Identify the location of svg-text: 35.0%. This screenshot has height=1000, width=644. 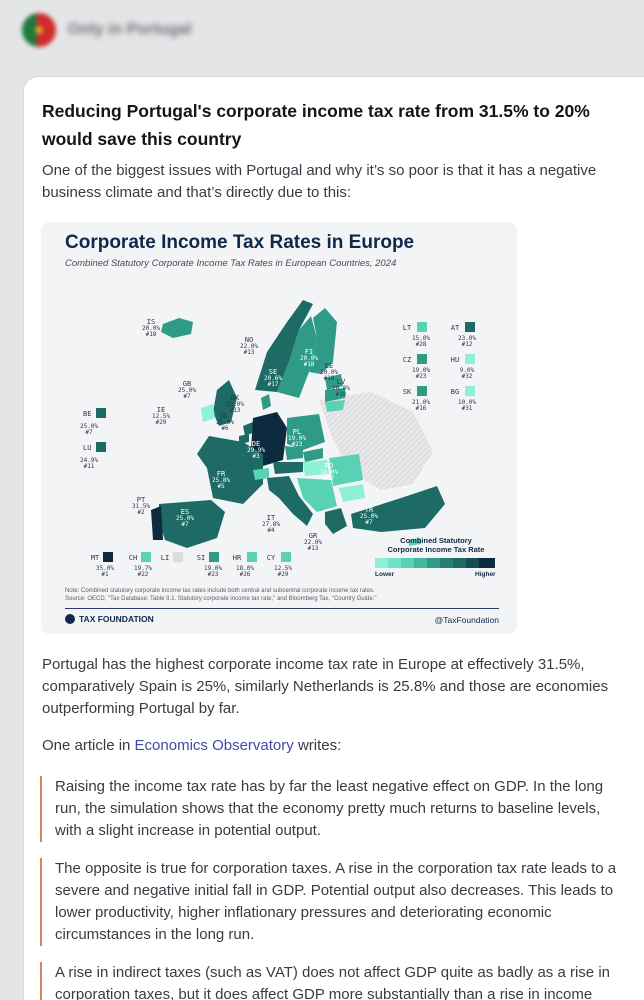
(105, 568).